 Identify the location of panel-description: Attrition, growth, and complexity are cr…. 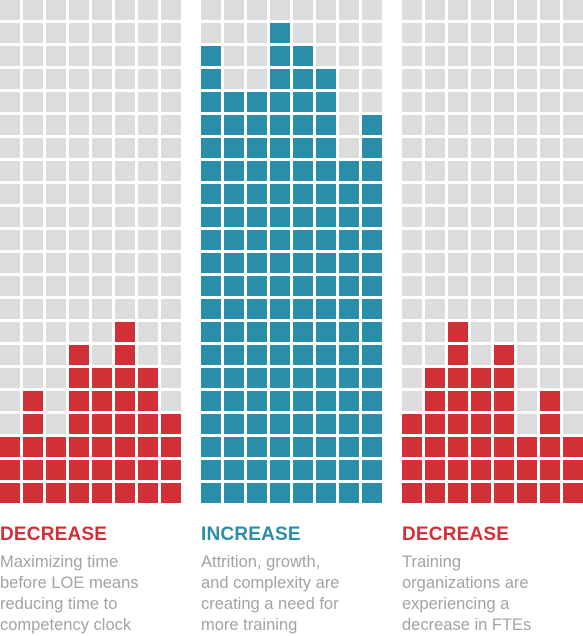
(291, 594).